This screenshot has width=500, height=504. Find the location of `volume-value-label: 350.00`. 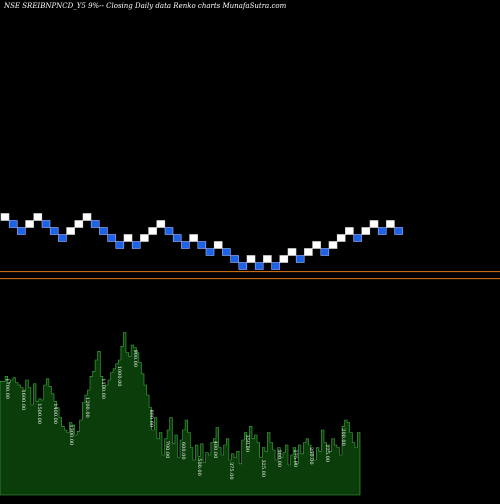

volume-value-label: 350.00 is located at coordinates (247, 444).